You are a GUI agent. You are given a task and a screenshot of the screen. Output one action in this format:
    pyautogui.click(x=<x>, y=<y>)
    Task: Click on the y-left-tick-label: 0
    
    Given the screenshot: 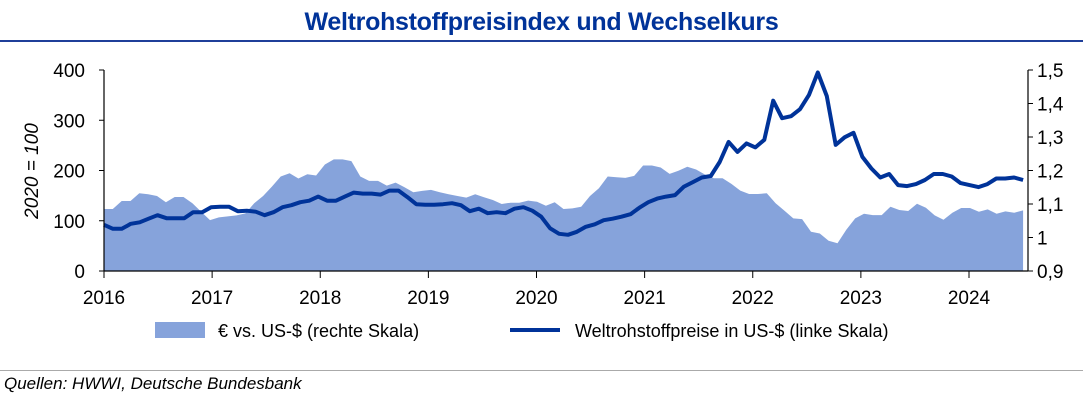 What is the action you would take?
    pyautogui.click(x=79, y=272)
    